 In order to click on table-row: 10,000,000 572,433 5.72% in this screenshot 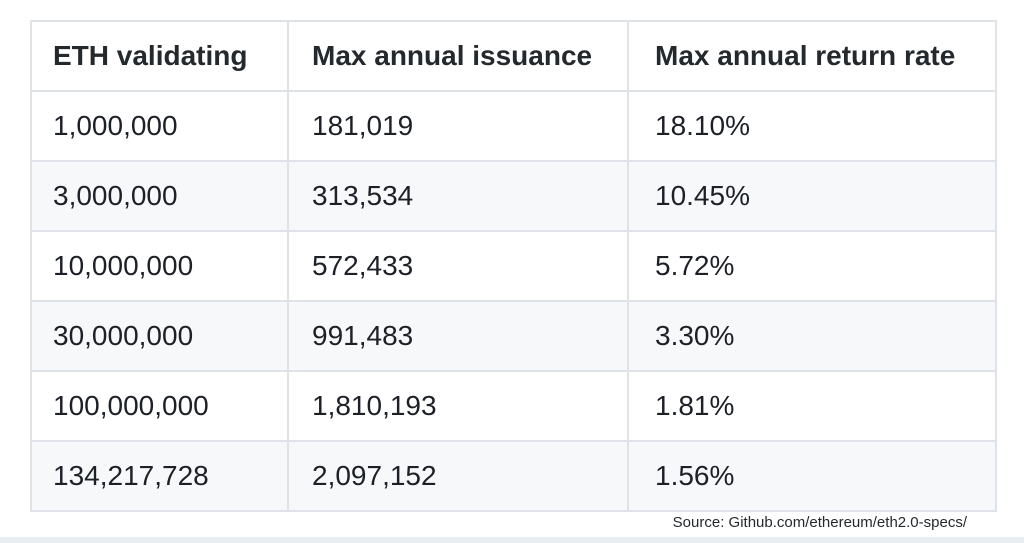, I will do `click(513, 266)`.